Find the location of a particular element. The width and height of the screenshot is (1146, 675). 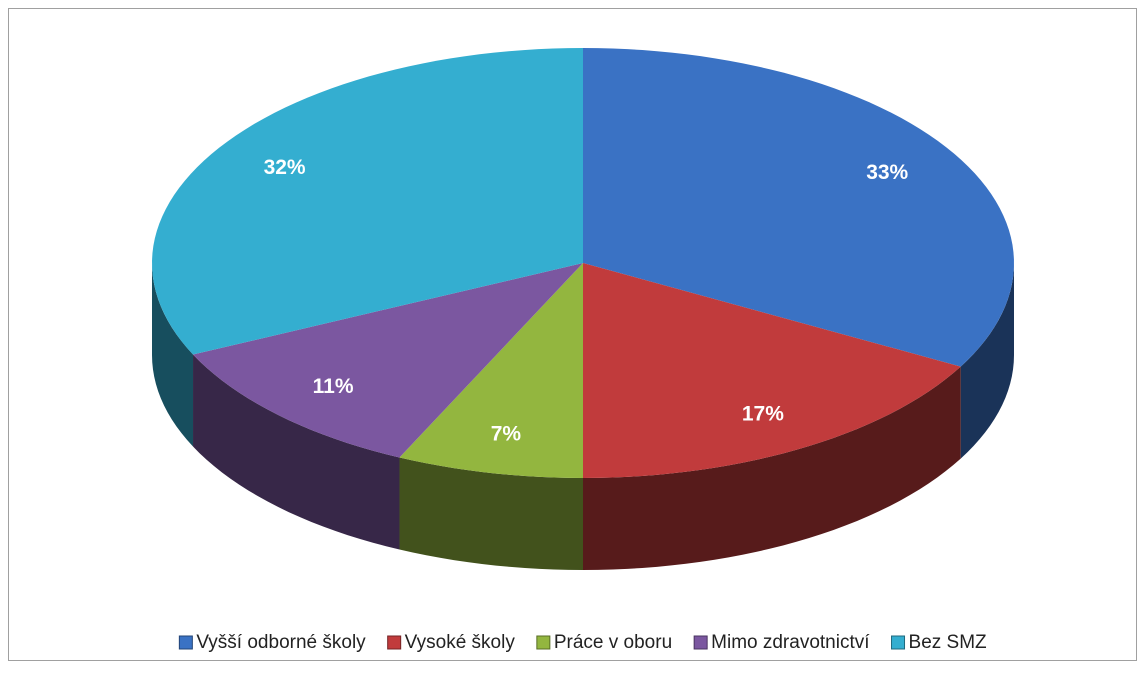

legend-label: Bez SMZ is located at coordinates (948, 642).